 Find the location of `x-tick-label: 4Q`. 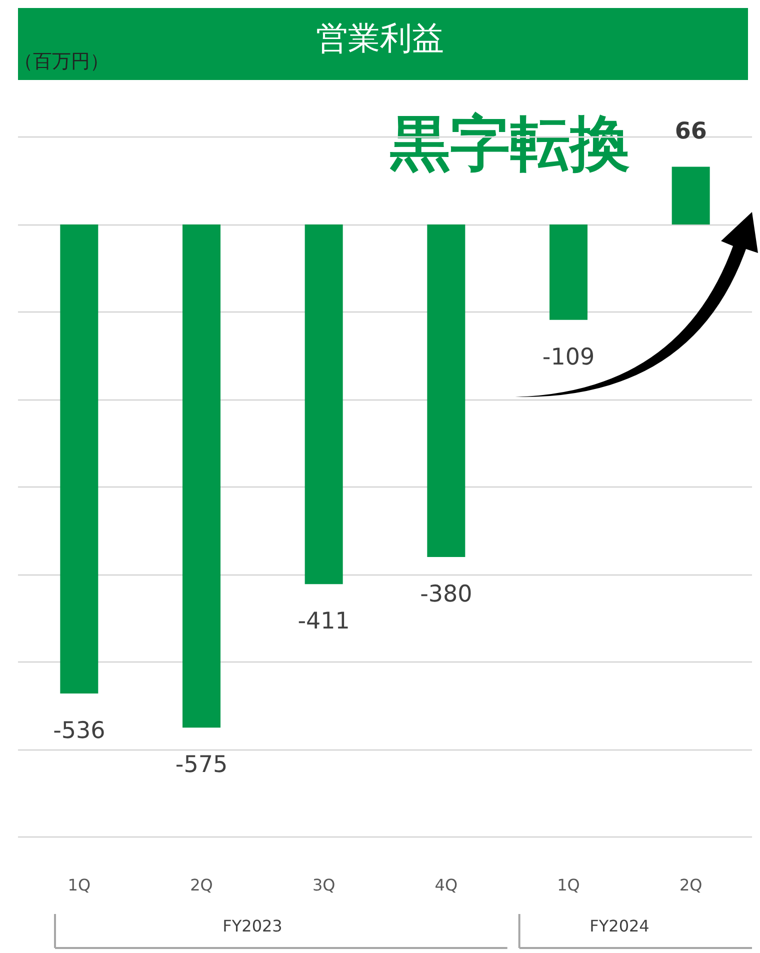

x-tick-label: 4Q is located at coordinates (446, 885).